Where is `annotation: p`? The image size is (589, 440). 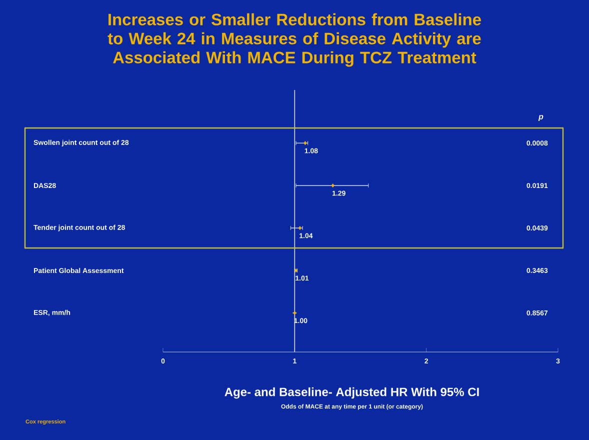
annotation: p is located at coordinates (541, 118).